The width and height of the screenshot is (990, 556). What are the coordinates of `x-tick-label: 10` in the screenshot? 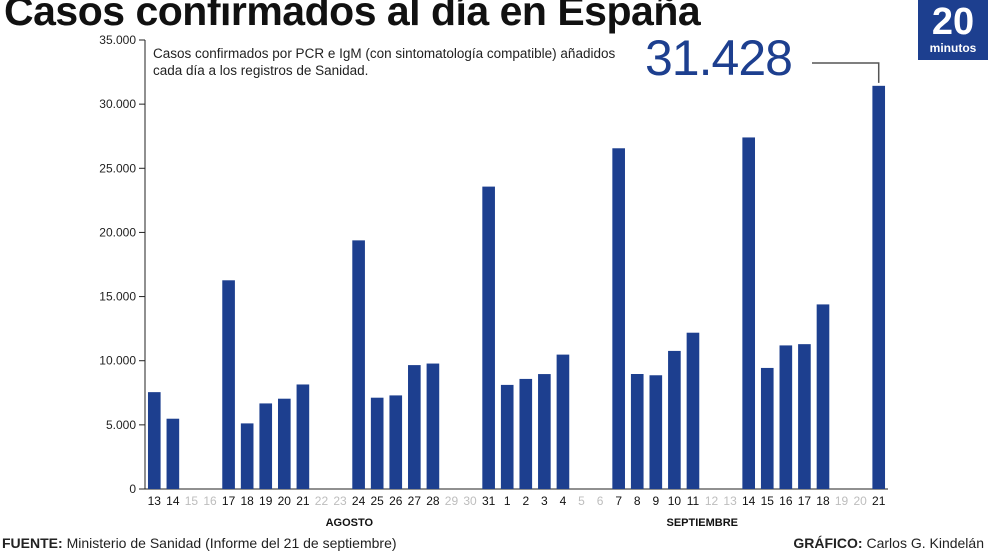 It's located at (675, 501).